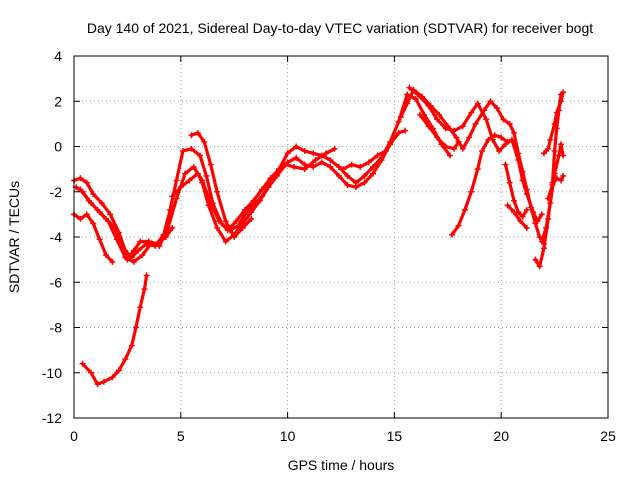  What do you see at coordinates (52, 418) in the screenshot?
I see `y-tick-label: -12` at bounding box center [52, 418].